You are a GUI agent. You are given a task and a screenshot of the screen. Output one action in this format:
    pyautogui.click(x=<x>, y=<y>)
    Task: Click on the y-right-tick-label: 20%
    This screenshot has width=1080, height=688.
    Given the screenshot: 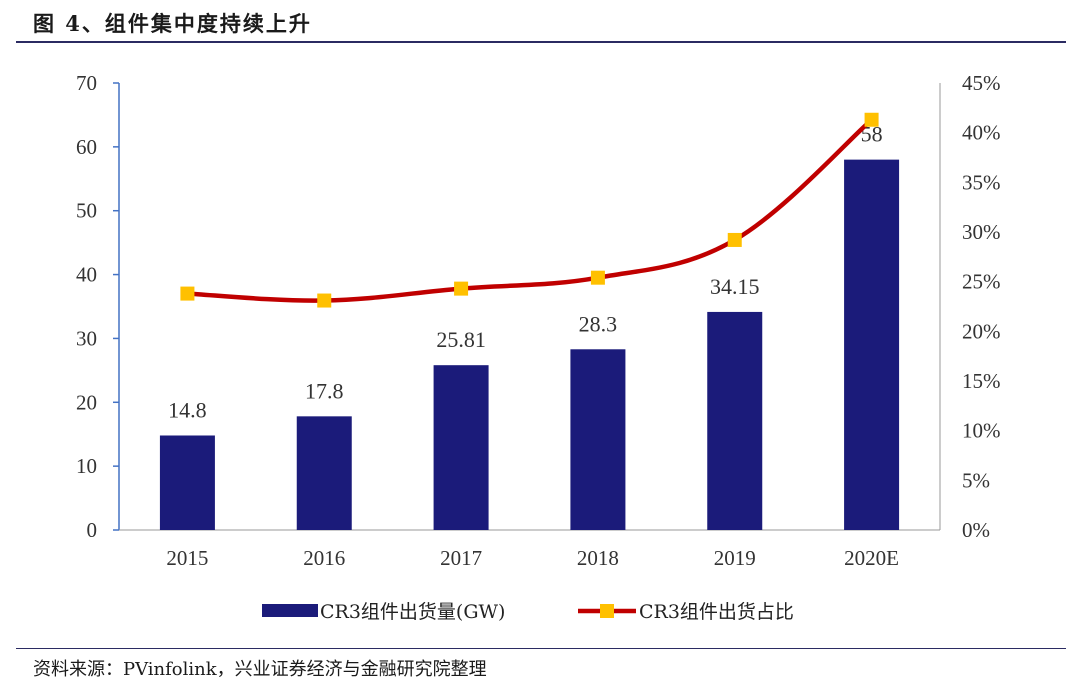 What is the action you would take?
    pyautogui.click(x=981, y=331)
    